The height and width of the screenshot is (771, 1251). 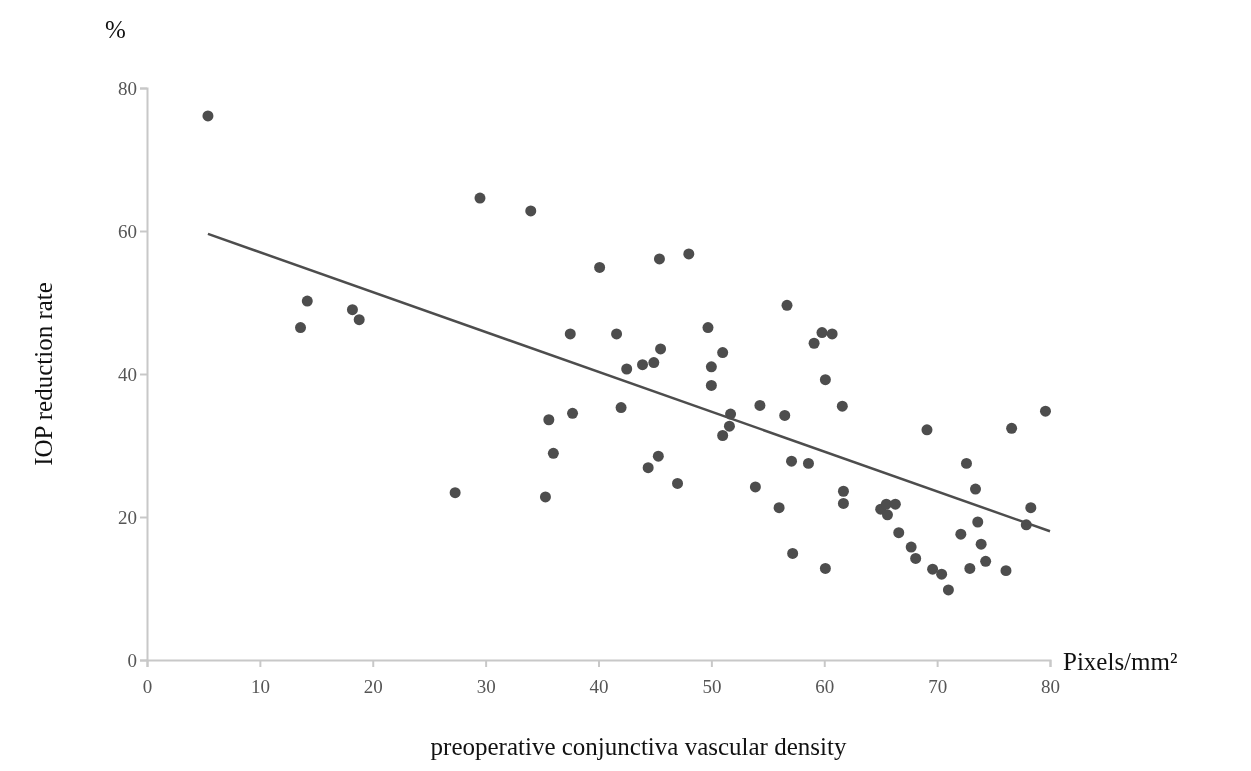 What do you see at coordinates (638, 746) in the screenshot?
I see `x-axis-title: preoperative conjunctiva vascular density` at bounding box center [638, 746].